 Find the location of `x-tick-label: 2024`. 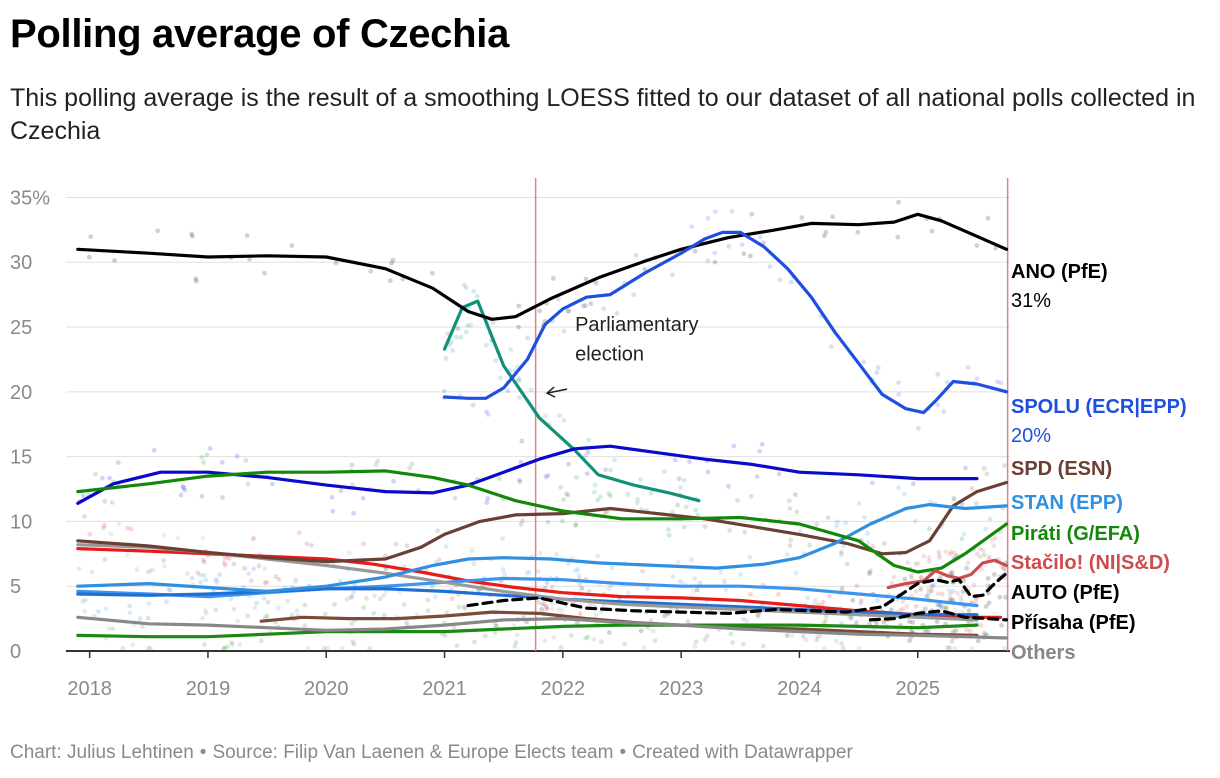

x-tick-label: 2024 is located at coordinates (799, 689).